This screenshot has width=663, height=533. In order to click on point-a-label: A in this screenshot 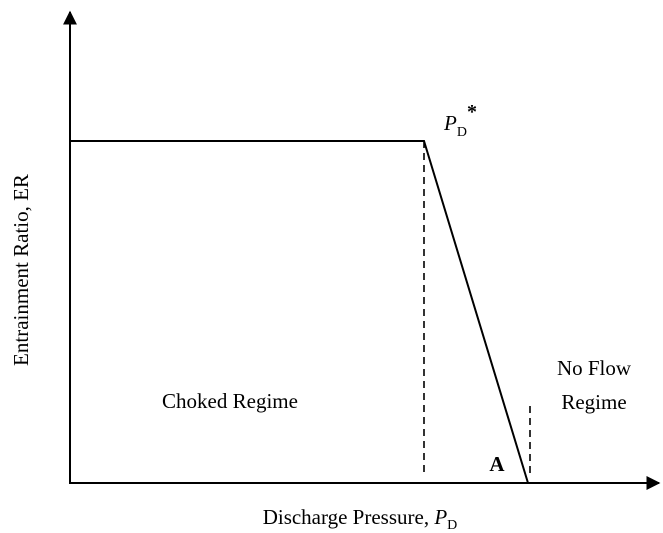, I will do `click(497, 464)`.